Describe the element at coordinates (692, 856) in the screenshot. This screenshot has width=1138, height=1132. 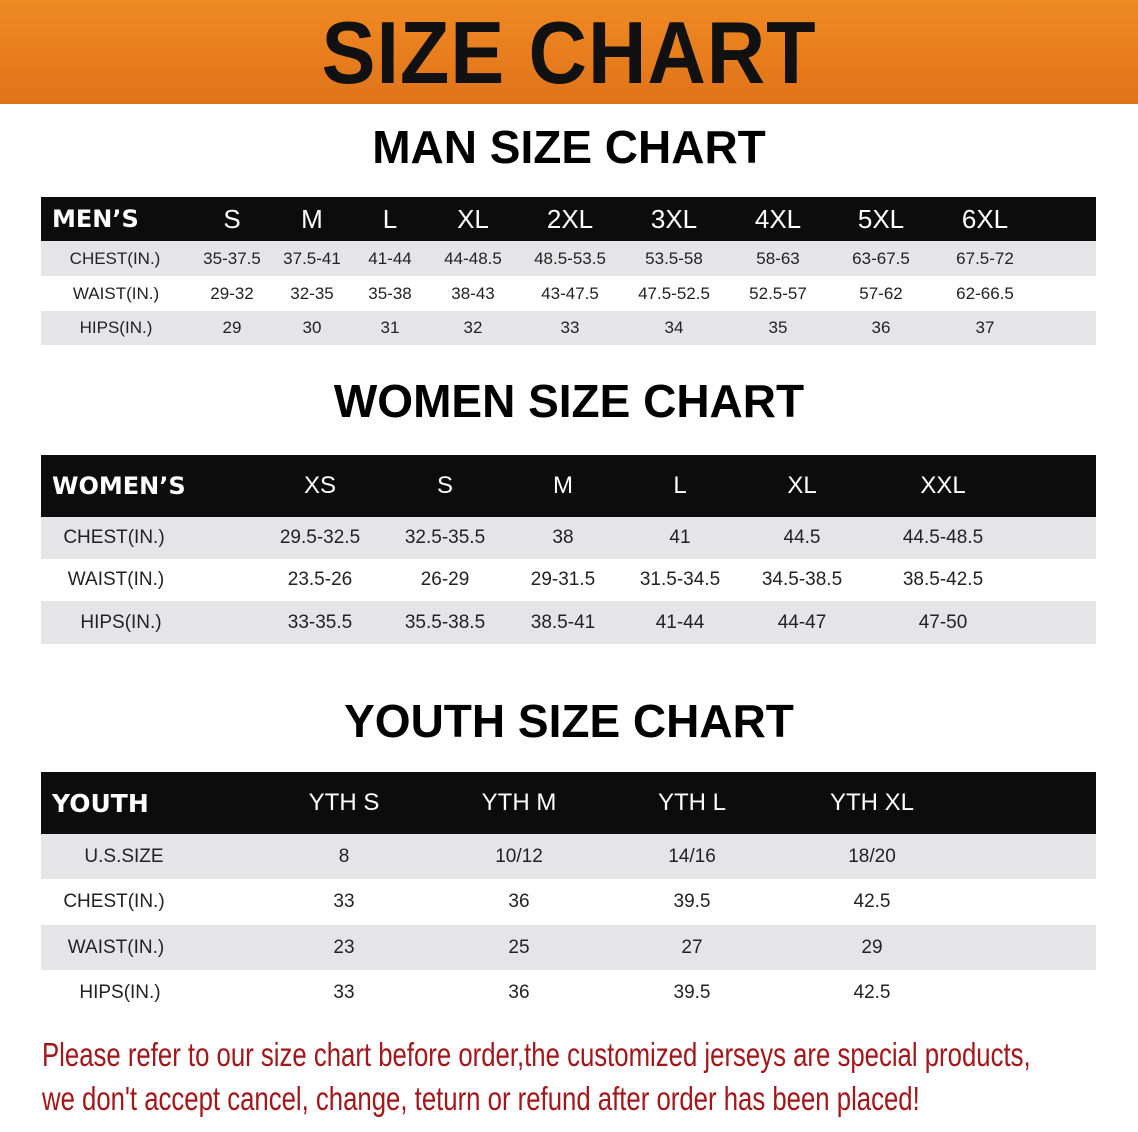
I see `measurement-cell: 14/16` at that location.